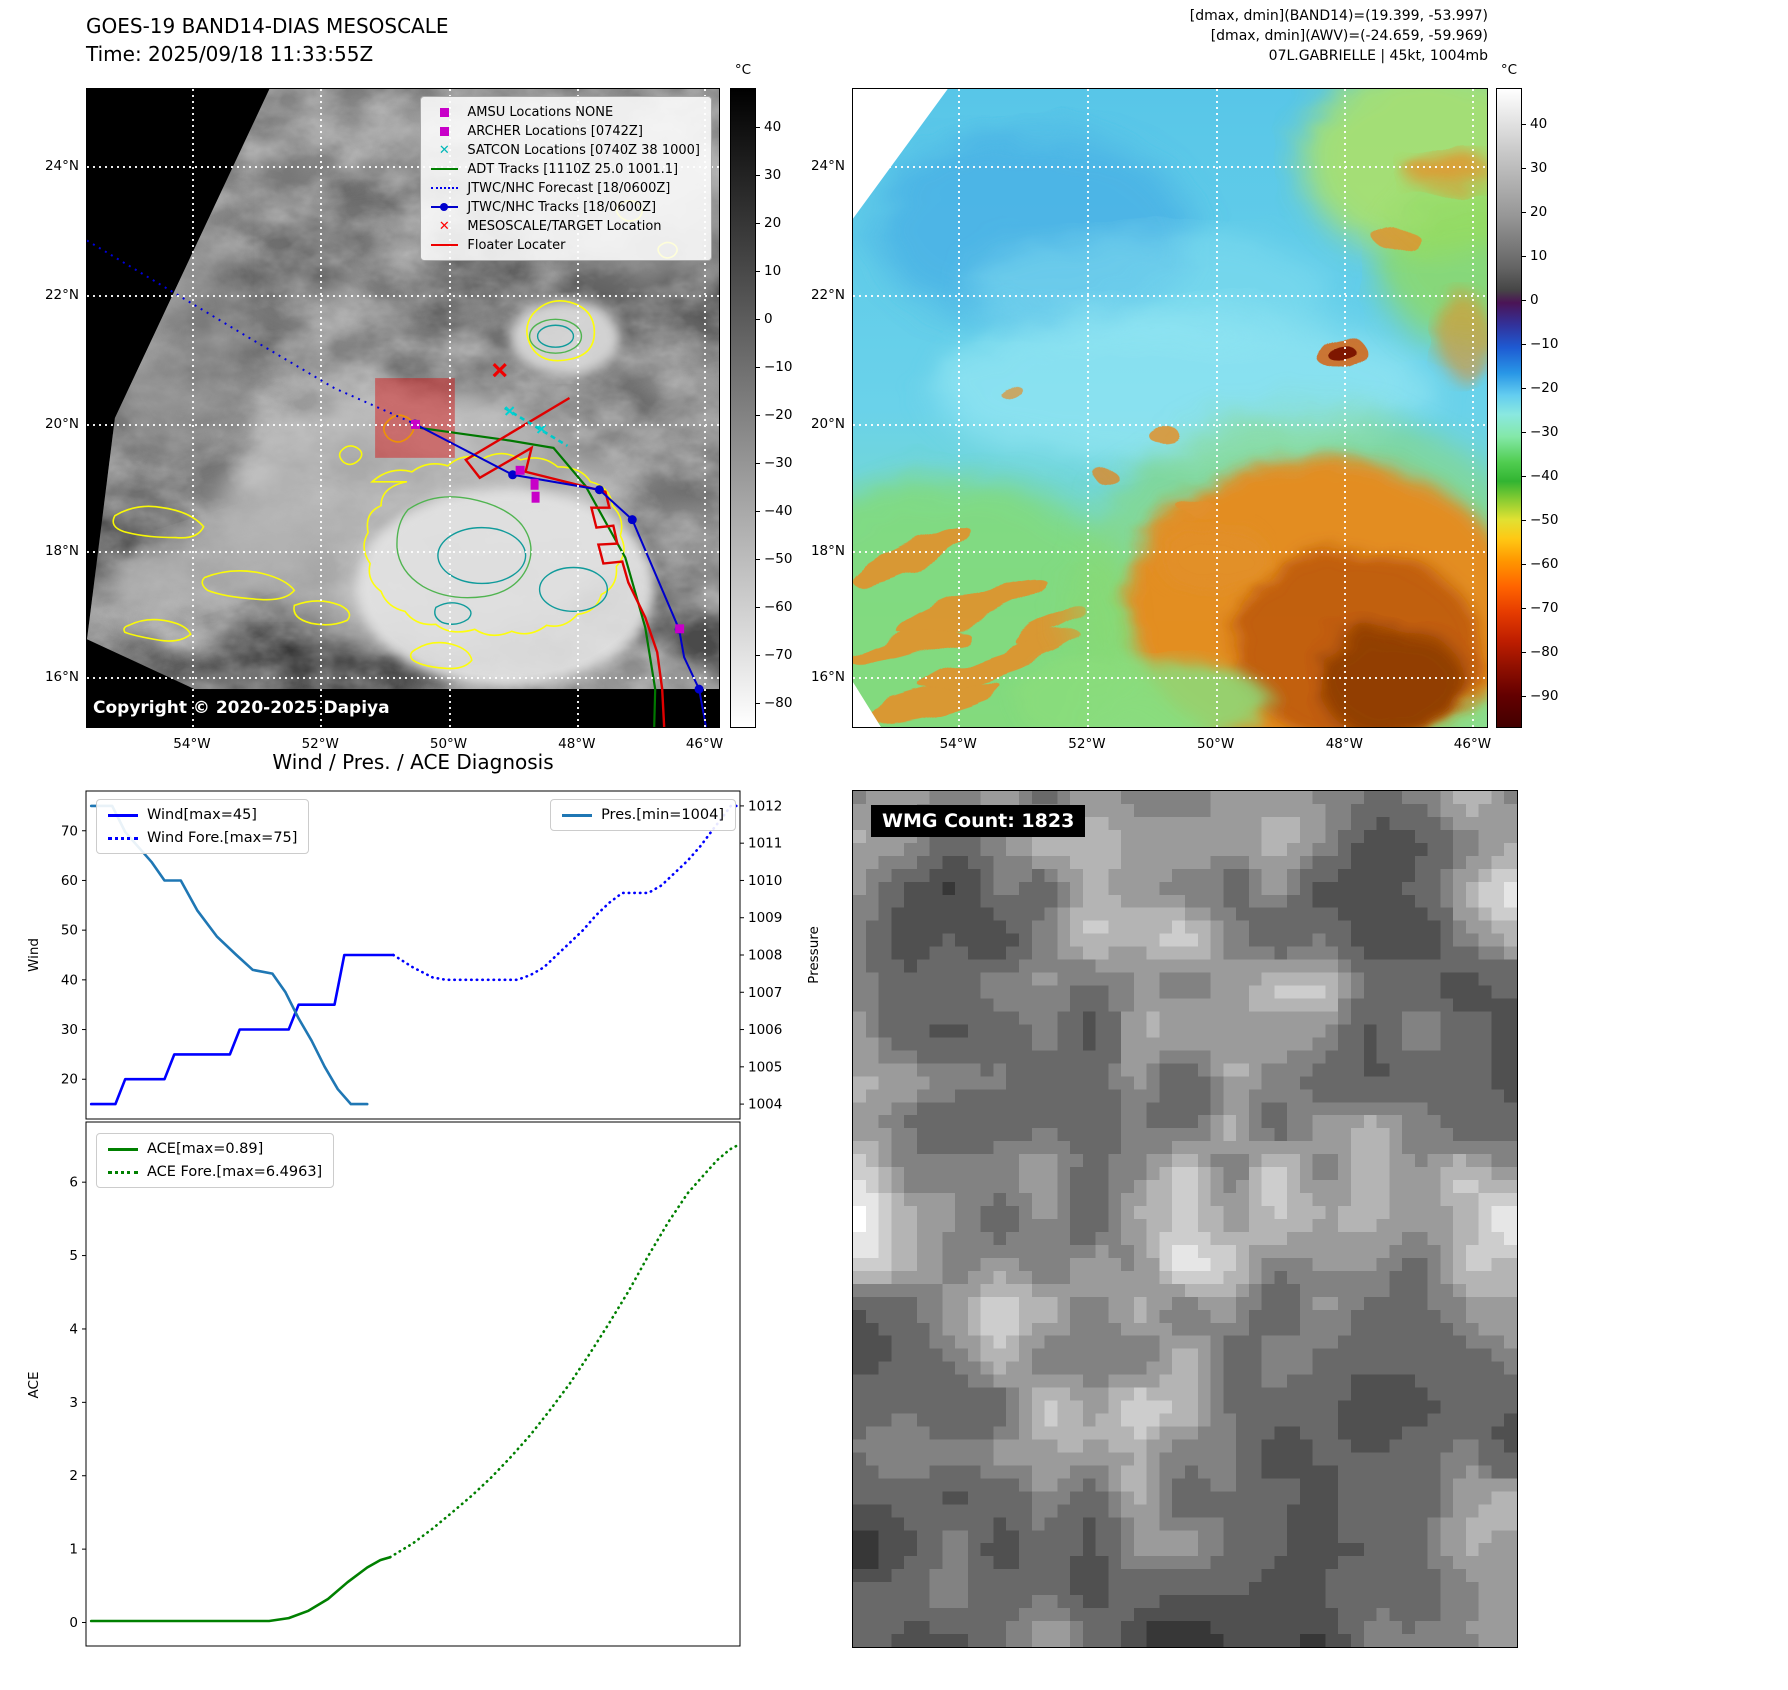 The width and height of the screenshot is (1788, 1690). I want to click on dot-swatch, so click(444, 207).